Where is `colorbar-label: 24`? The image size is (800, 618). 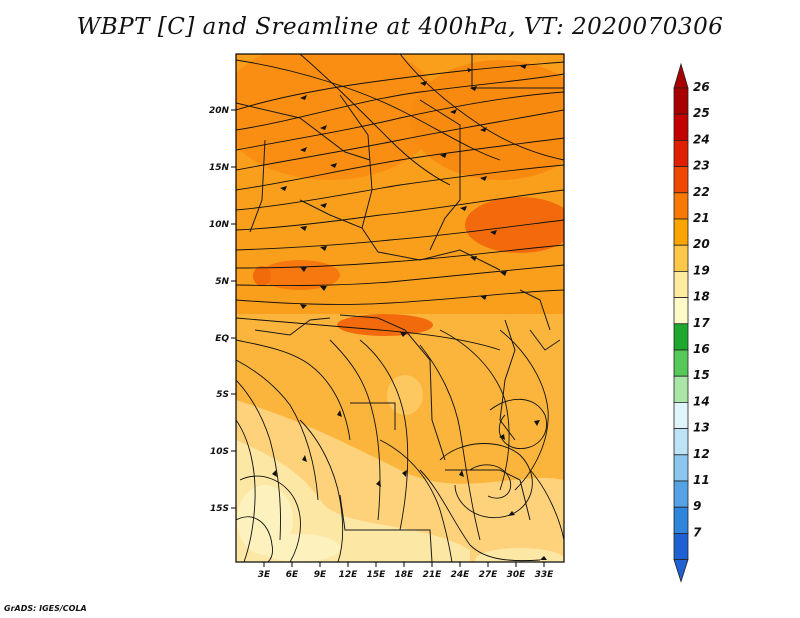
colorbar-label: 24 is located at coordinates (701, 139).